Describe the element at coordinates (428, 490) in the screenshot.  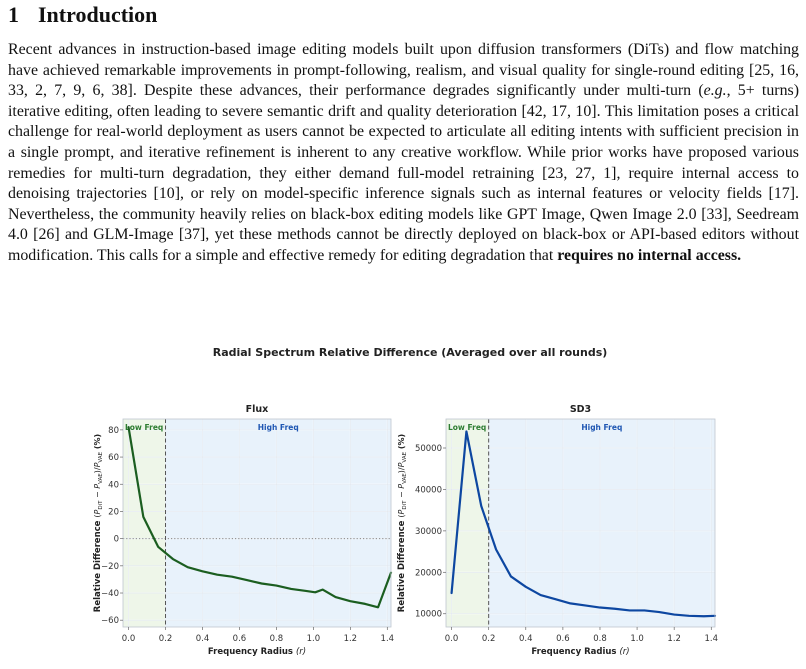
I see `sd3-ytick-label-3: 40000` at that location.